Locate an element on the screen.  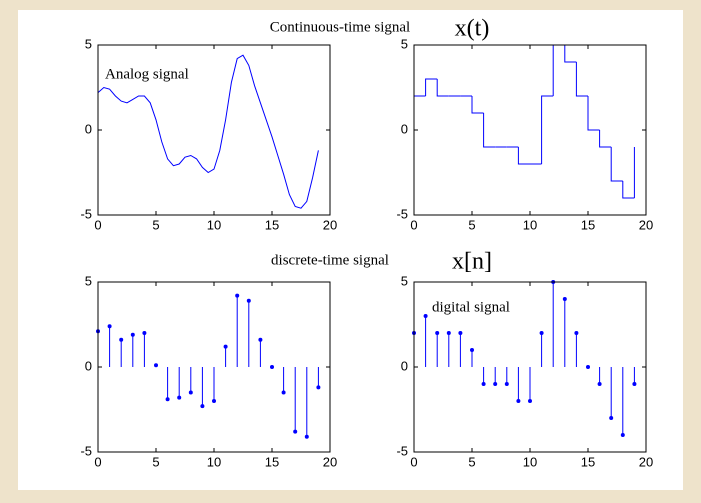
plot-area is located at coordinates (530, 130).